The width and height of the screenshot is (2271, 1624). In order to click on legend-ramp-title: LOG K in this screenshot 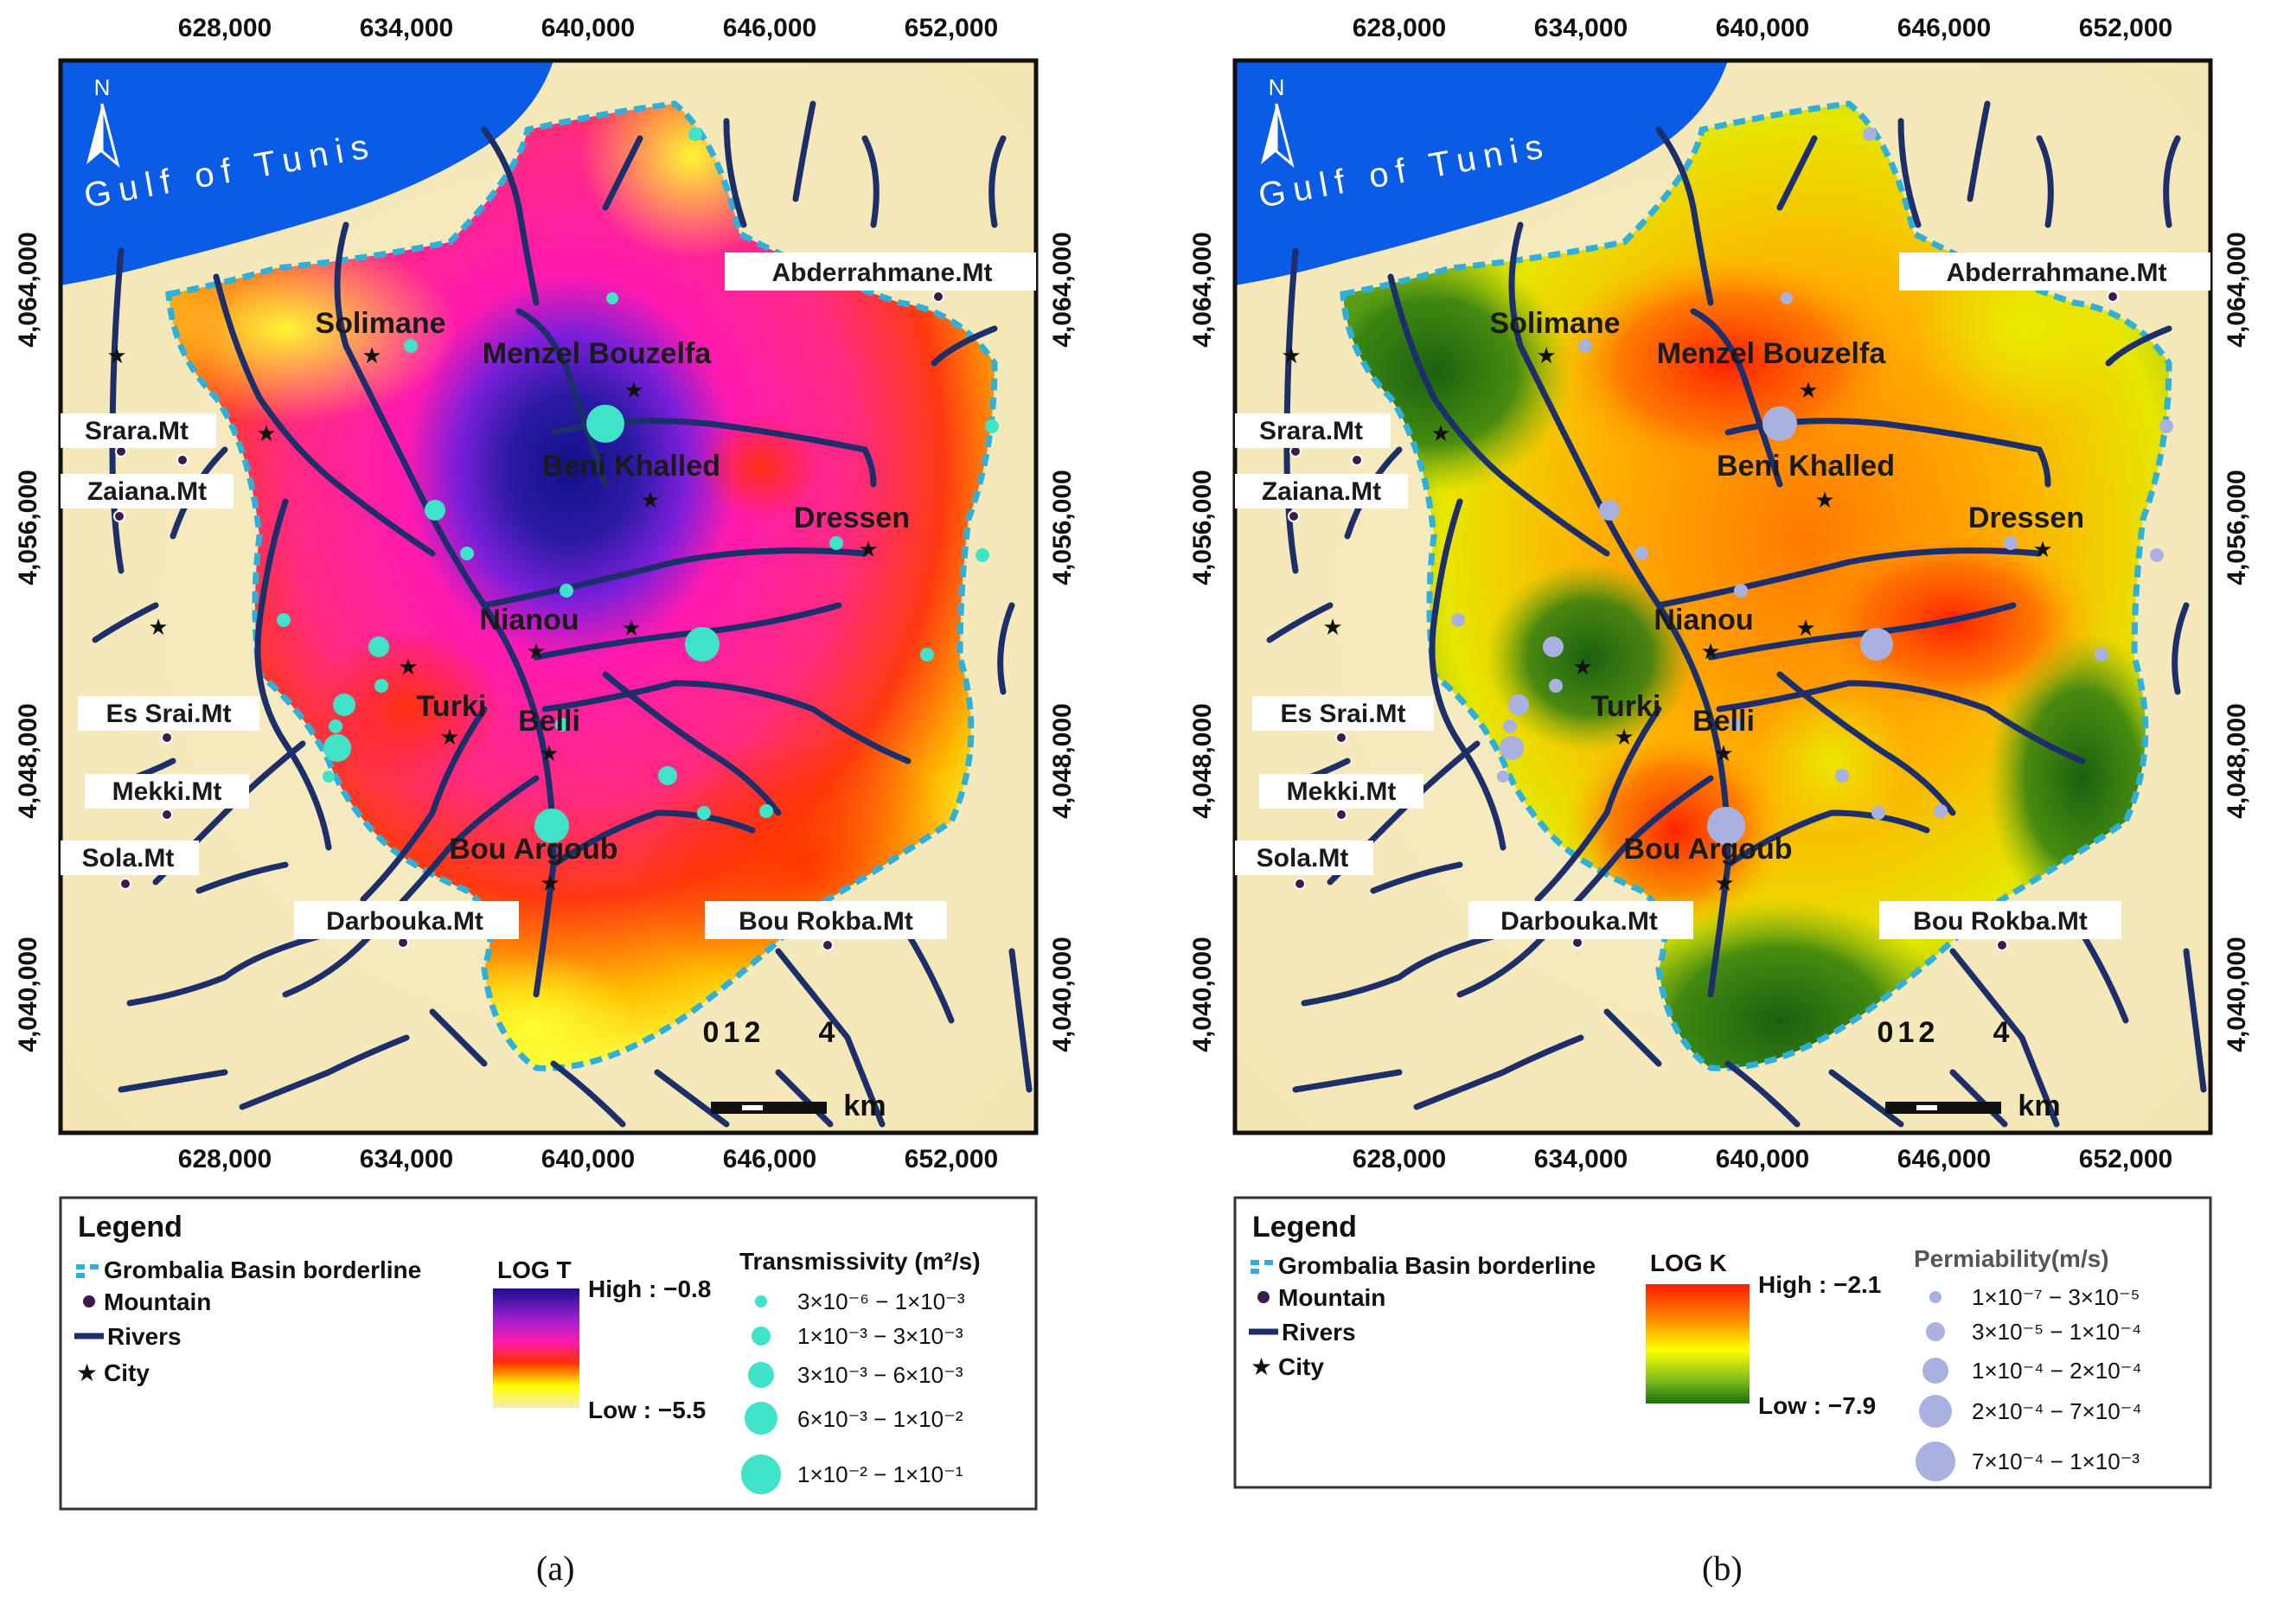, I will do `click(1688, 1263)`.